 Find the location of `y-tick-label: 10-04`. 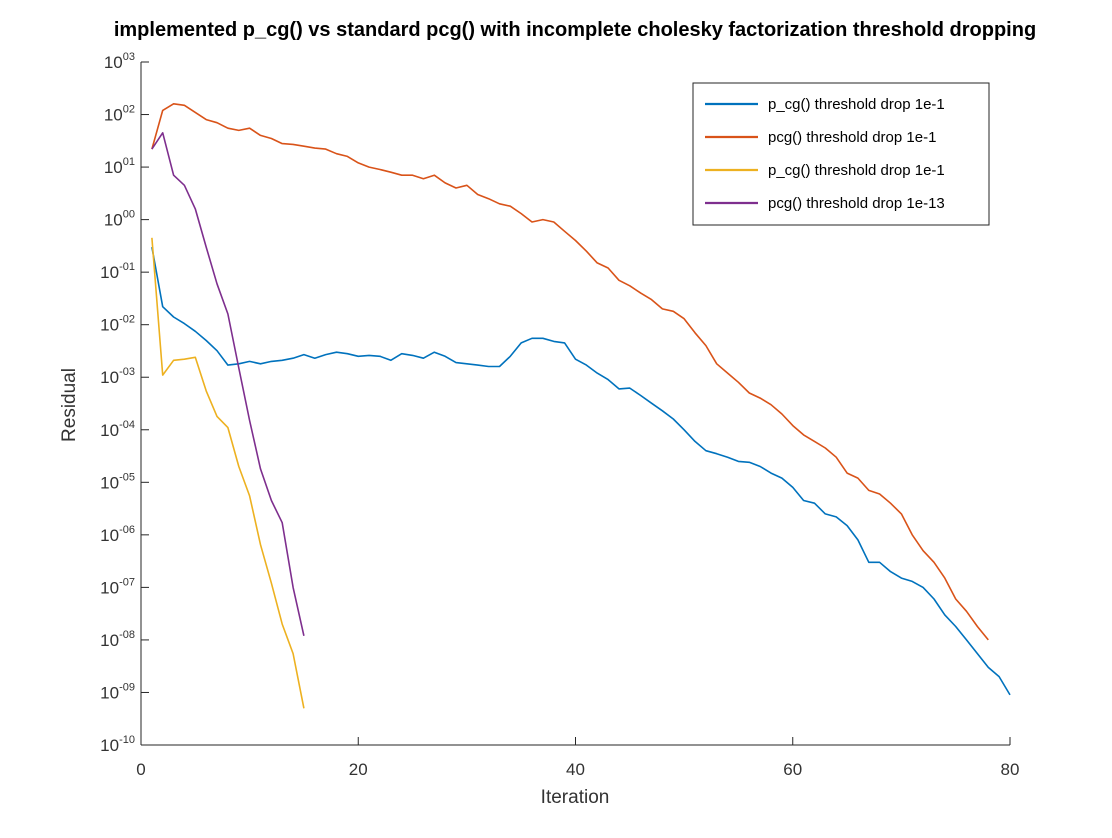

y-tick-label: 10-04 is located at coordinates (117, 429).